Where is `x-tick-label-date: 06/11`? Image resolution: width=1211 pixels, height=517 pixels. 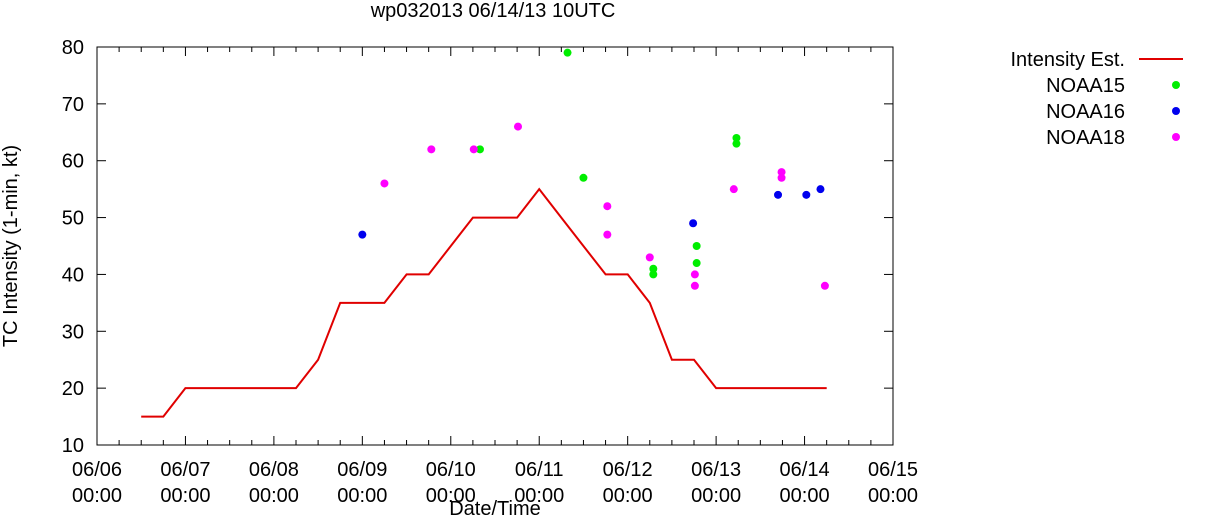 x-tick-label-date: 06/11 is located at coordinates (539, 470).